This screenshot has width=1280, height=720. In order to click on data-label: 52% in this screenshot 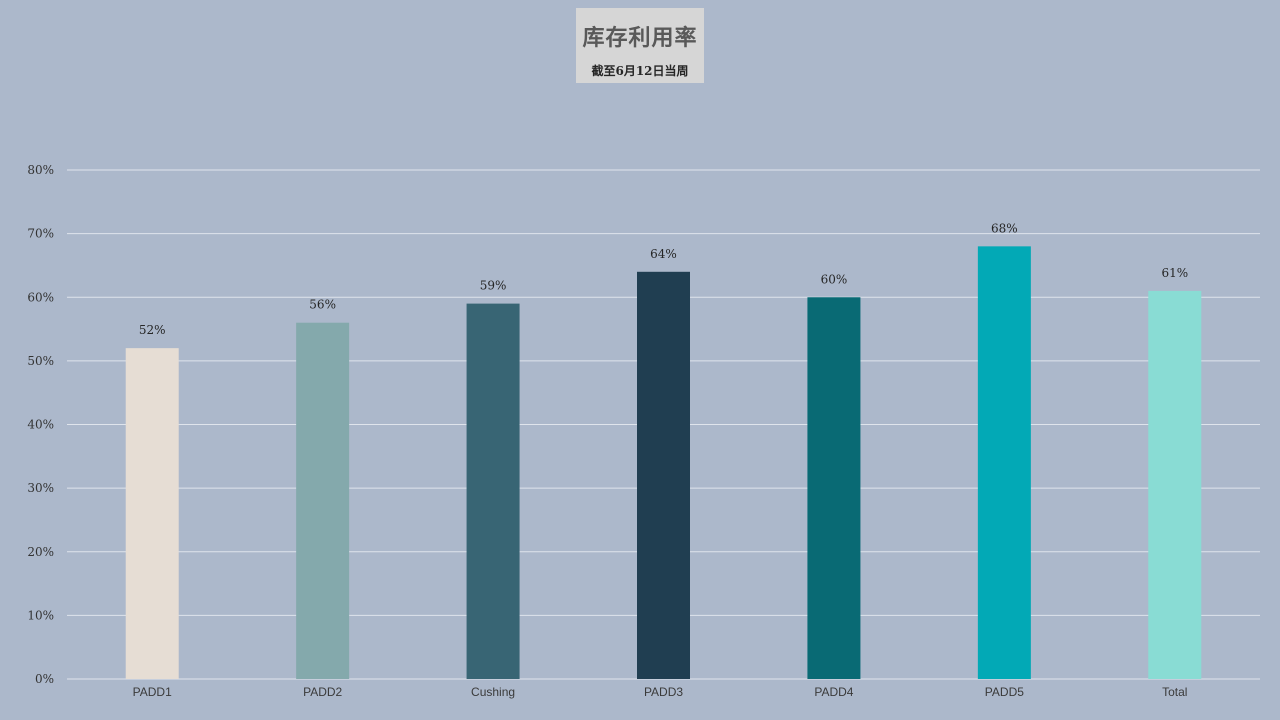, I will do `click(152, 330)`.